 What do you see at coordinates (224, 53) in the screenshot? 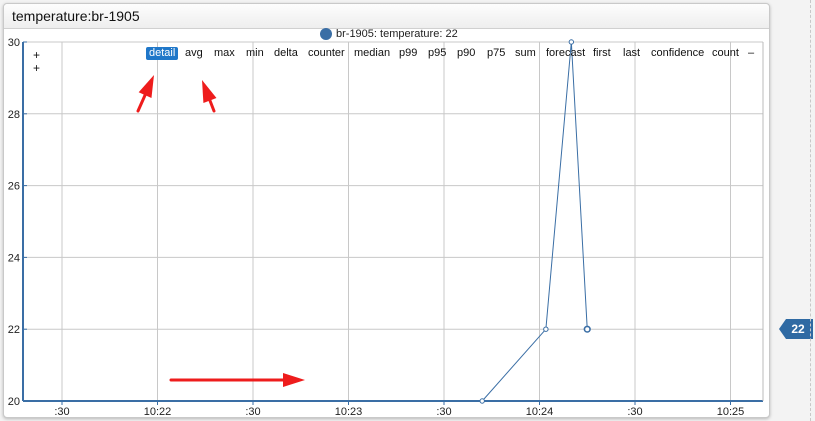
I see `stat-option-2: max` at bounding box center [224, 53].